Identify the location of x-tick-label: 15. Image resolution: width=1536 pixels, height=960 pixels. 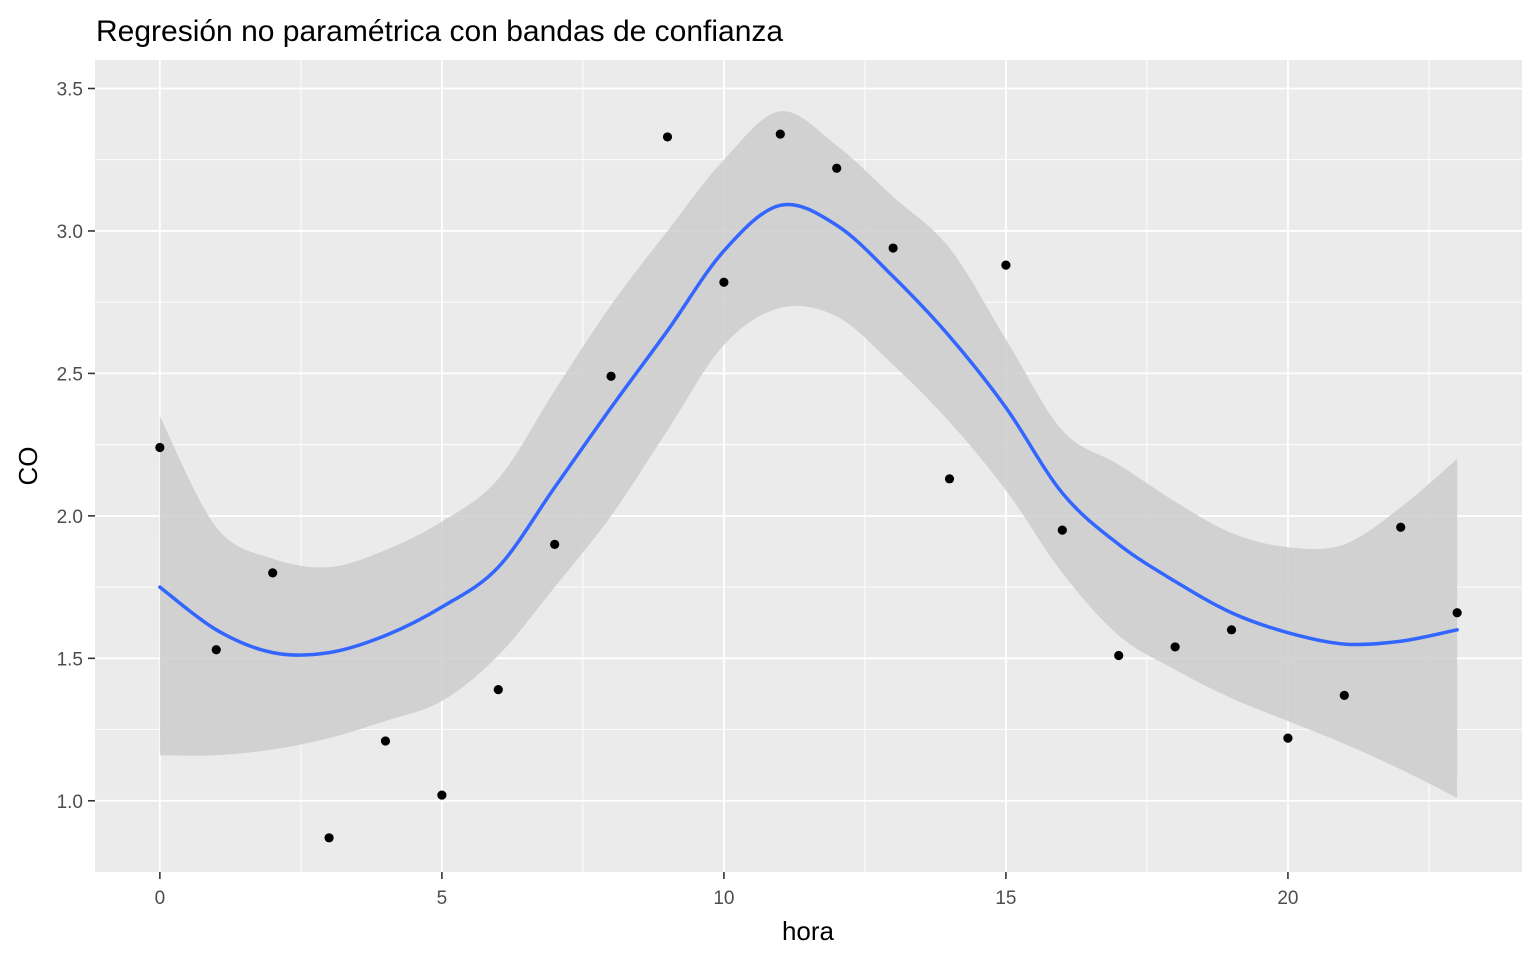
(1005, 898).